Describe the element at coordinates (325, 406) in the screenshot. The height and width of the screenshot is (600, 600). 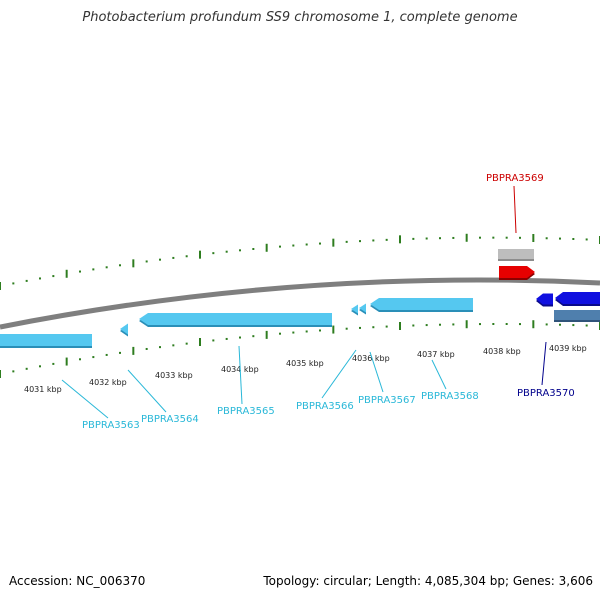
I see `gene-label: PBPRA3566` at that location.